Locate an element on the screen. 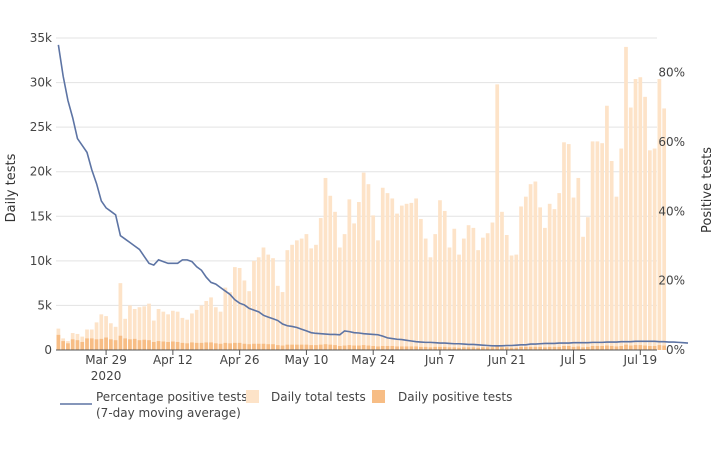  x-tick-label: Mar 29 is located at coordinates (106, 360).